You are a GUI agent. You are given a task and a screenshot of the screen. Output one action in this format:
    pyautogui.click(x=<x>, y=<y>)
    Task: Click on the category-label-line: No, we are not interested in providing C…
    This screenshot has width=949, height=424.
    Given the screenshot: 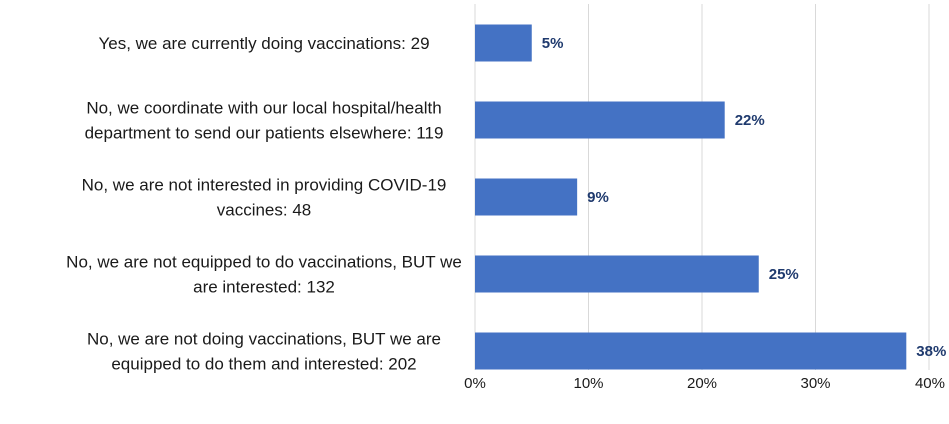 What is the action you would take?
    pyautogui.click(x=264, y=185)
    